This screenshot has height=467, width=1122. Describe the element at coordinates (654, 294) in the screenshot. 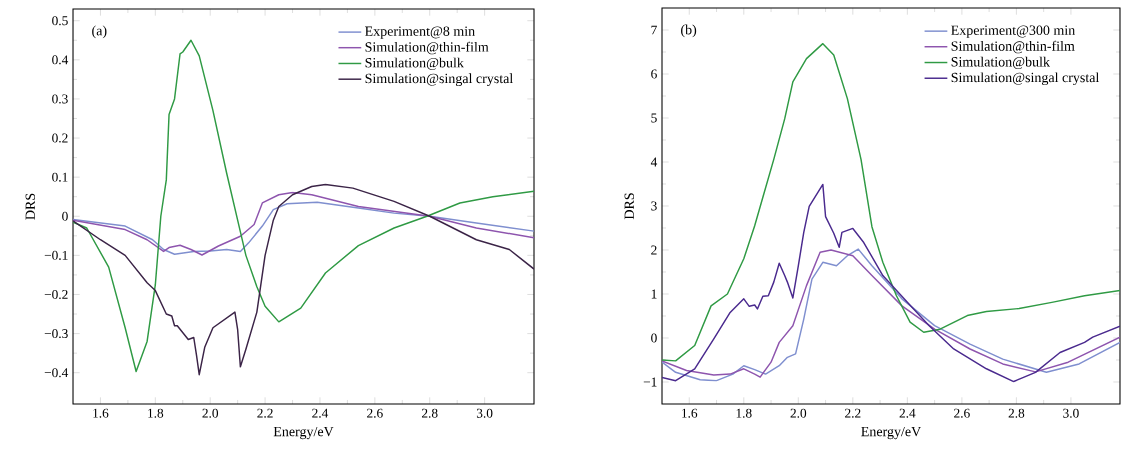

I see `y-tick-label: 1` at that location.